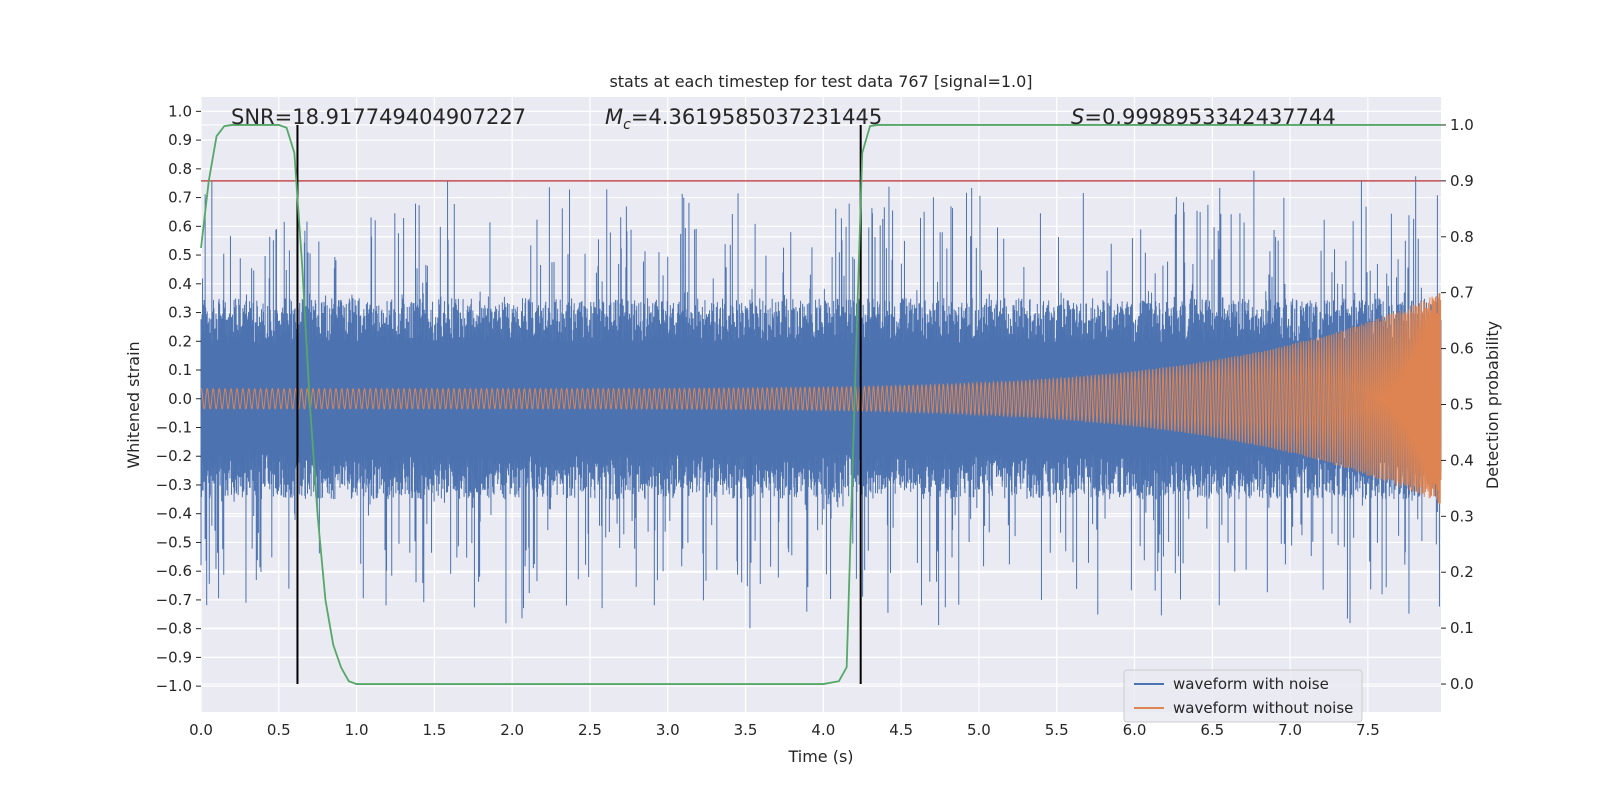 The image size is (1600, 800). Describe the element at coordinates (201, 730) in the screenshot. I see `x-tick-label: 0.0` at that location.